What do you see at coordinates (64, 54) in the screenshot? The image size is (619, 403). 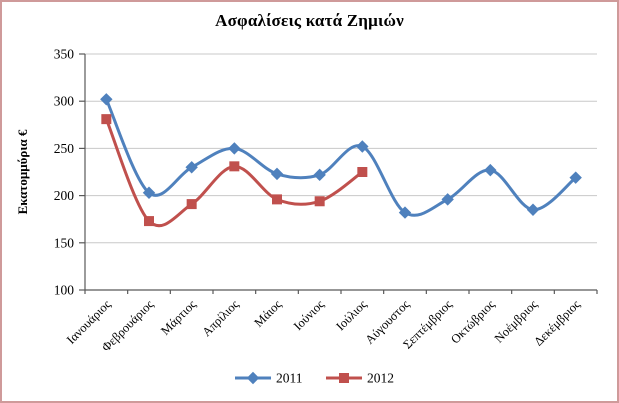 I see `y-tick-label: 350` at bounding box center [64, 54].